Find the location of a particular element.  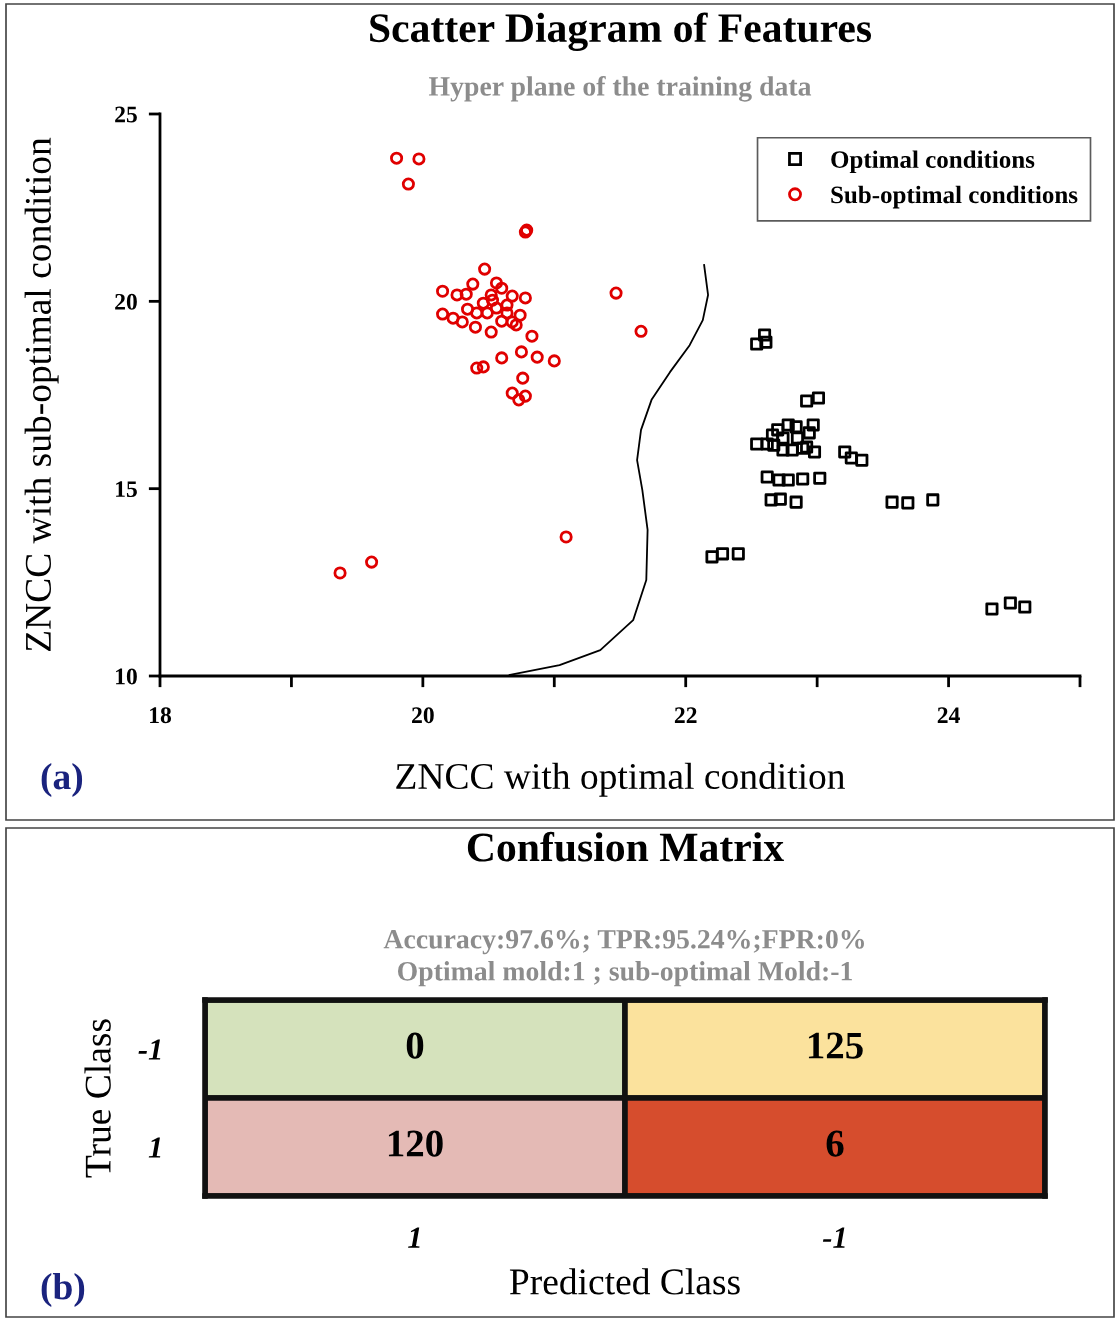

y-tick-label: 15 is located at coordinates (126, 489).